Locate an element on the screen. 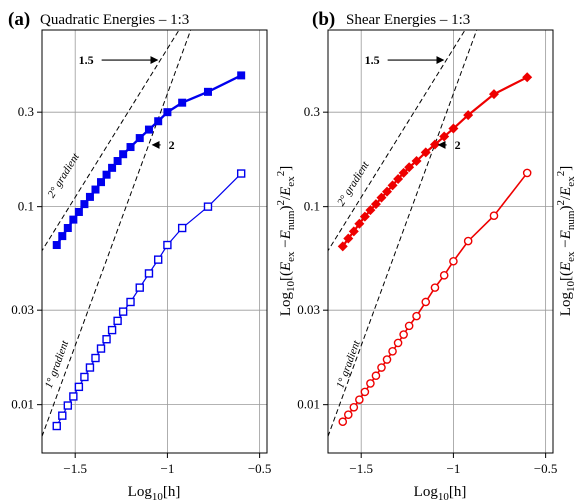  panel-b-xtick-label-0: −1.5 is located at coordinates (361, 468).